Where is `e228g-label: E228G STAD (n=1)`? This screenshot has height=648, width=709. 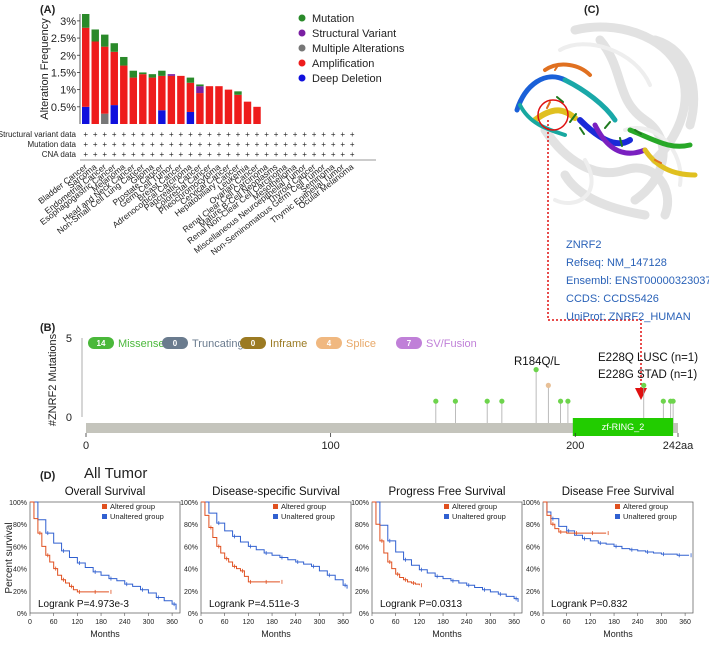
e228g-label: E228G STAD (n=1) is located at coordinates (648, 375).